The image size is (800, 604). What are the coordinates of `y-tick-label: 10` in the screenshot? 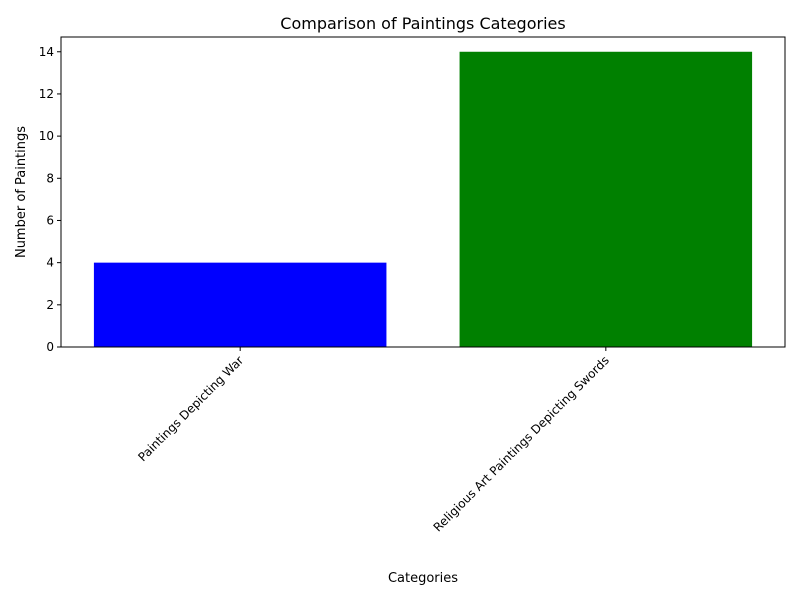 It's located at (46, 136).